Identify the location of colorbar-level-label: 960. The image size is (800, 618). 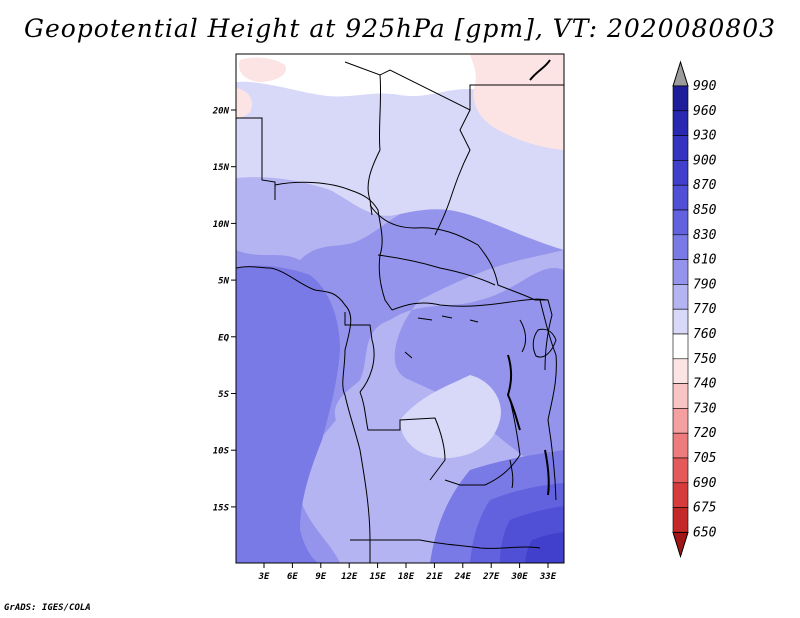
(705, 111).